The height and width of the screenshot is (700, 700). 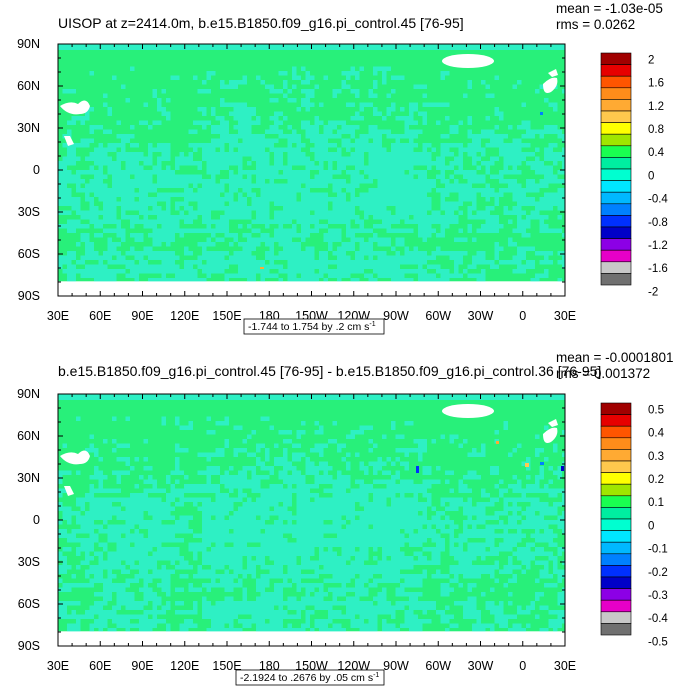 What do you see at coordinates (656, 130) in the screenshot?
I see `colorbar-label: 0.8` at bounding box center [656, 130].